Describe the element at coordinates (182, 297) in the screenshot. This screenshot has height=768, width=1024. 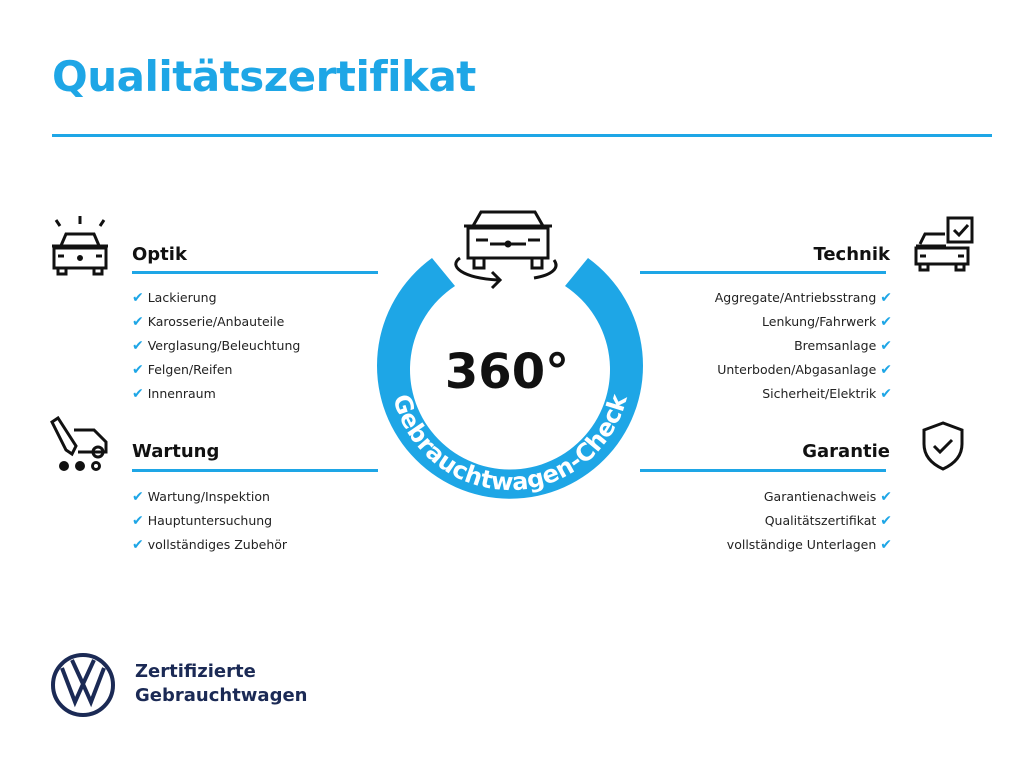
I see `list-item-label: Lackierung` at that location.